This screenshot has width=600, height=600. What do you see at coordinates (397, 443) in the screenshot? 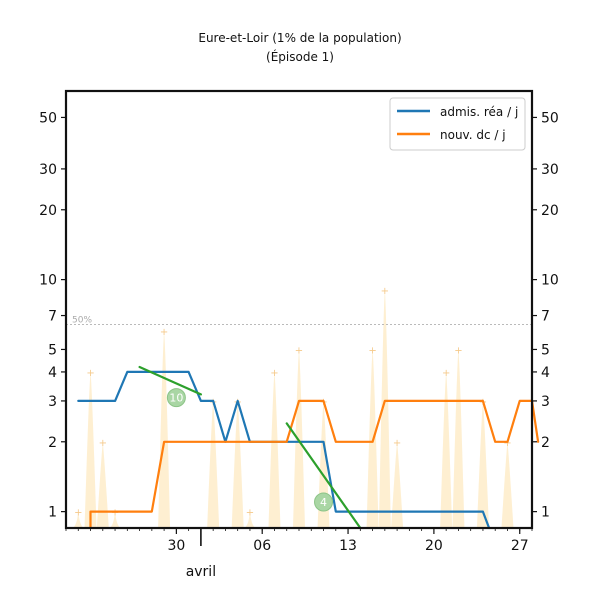
I see `daily-spike-marker-13: +` at bounding box center [397, 443].